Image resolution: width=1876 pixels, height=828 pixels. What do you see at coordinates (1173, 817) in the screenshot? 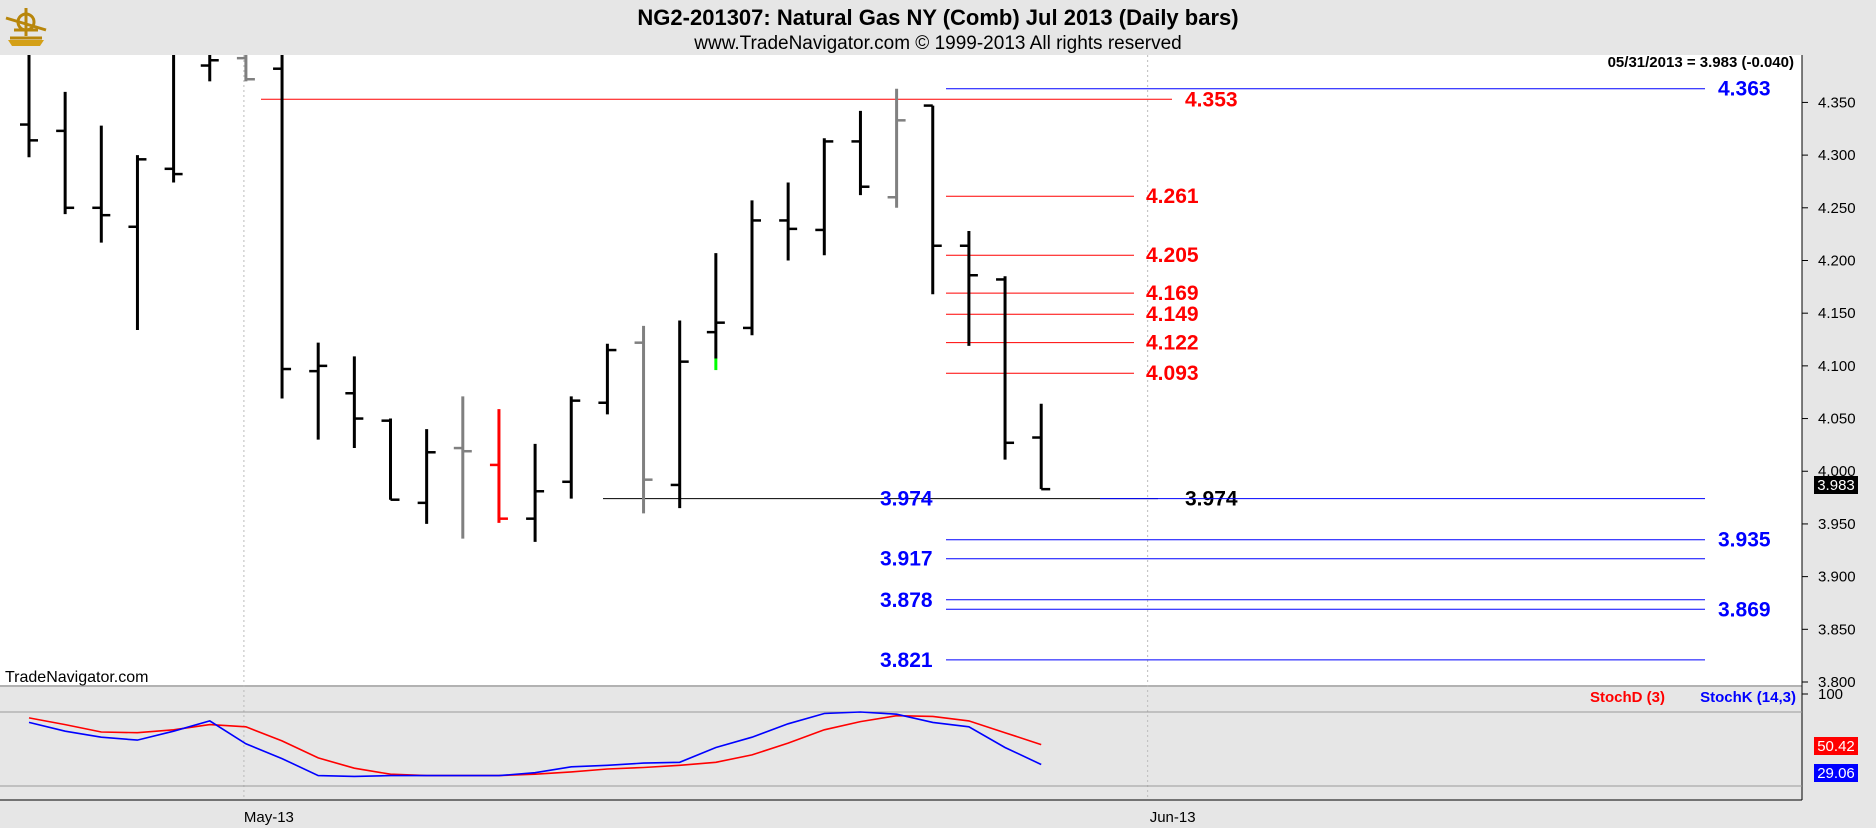
I see `x-tick-label: Jun-13` at bounding box center [1173, 817].